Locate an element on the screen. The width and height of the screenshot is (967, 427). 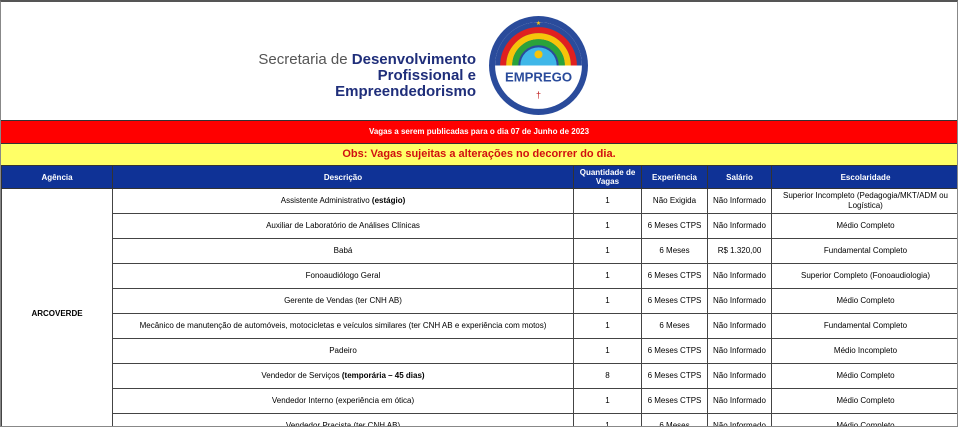
description-text: Fonoaudiólogo Geral is located at coordinates (343, 275).